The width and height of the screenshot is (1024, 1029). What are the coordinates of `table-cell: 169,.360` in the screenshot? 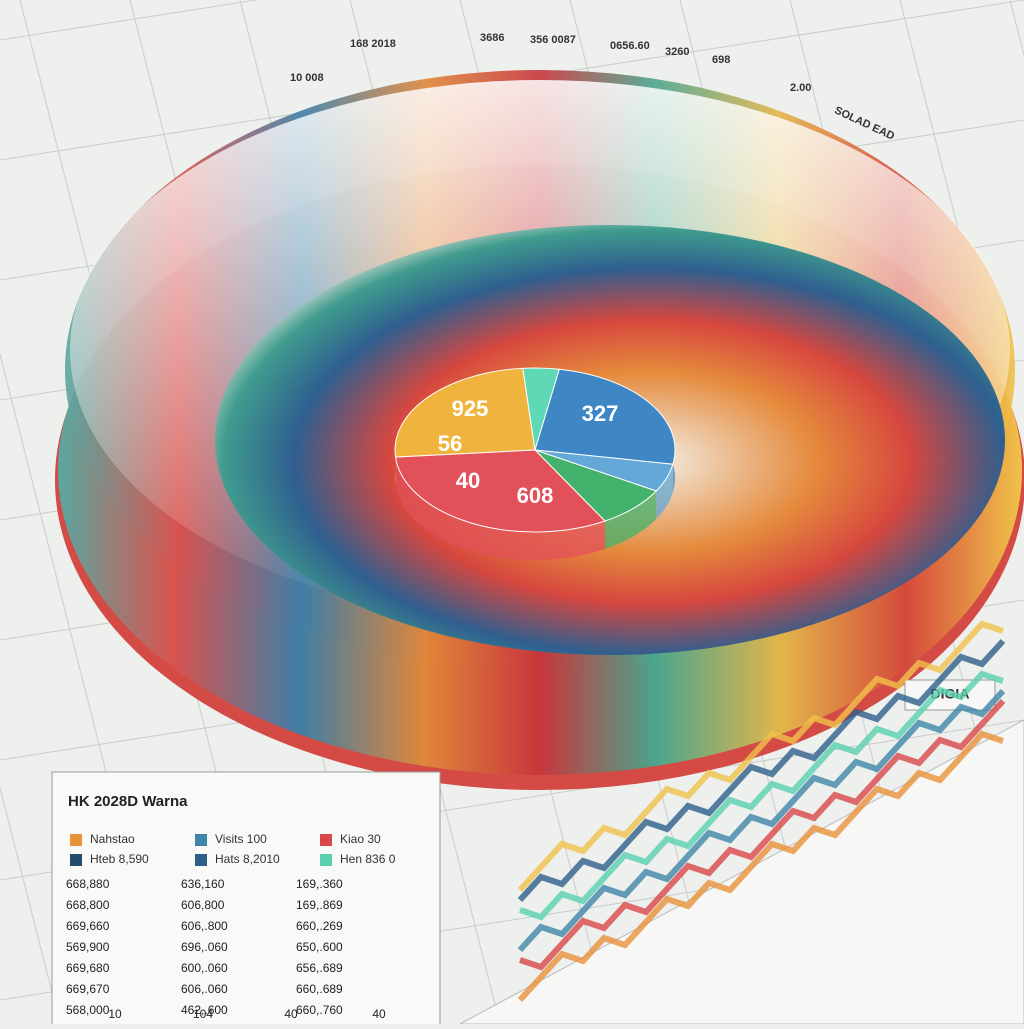 It's located at (319, 884).